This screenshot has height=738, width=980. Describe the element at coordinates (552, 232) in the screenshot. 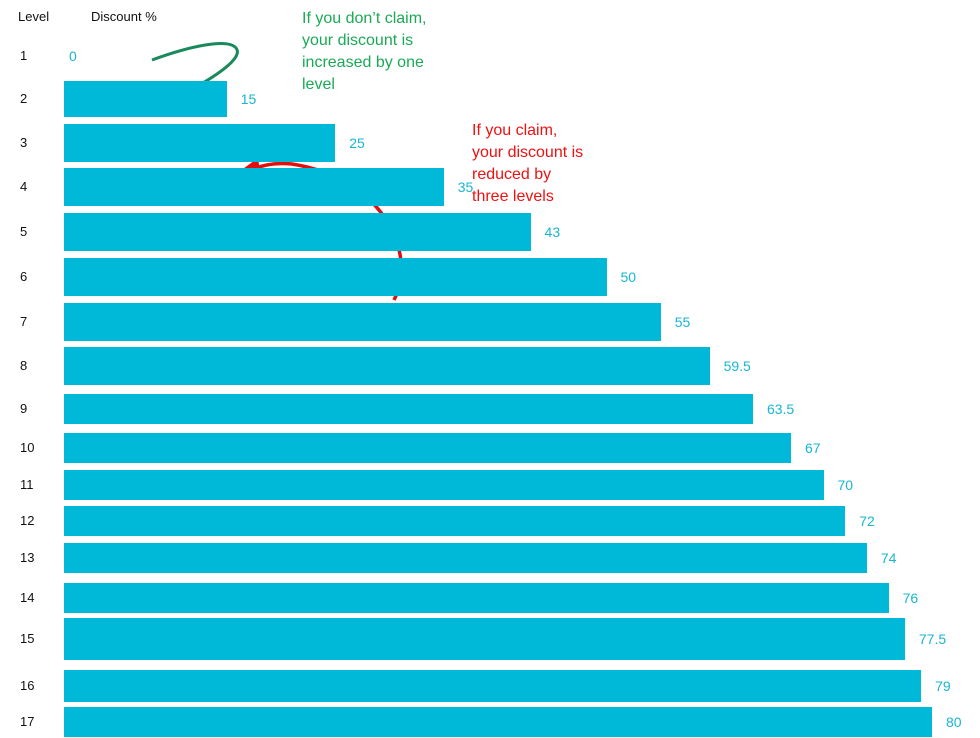

I see `discount-value-label: 43` at that location.